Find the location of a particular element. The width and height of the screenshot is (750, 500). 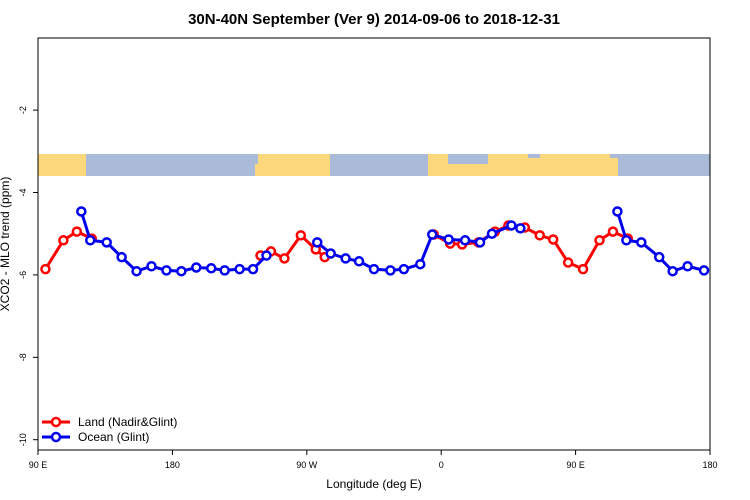

x-axis-label: Longitude (deg E) is located at coordinates (373, 484).